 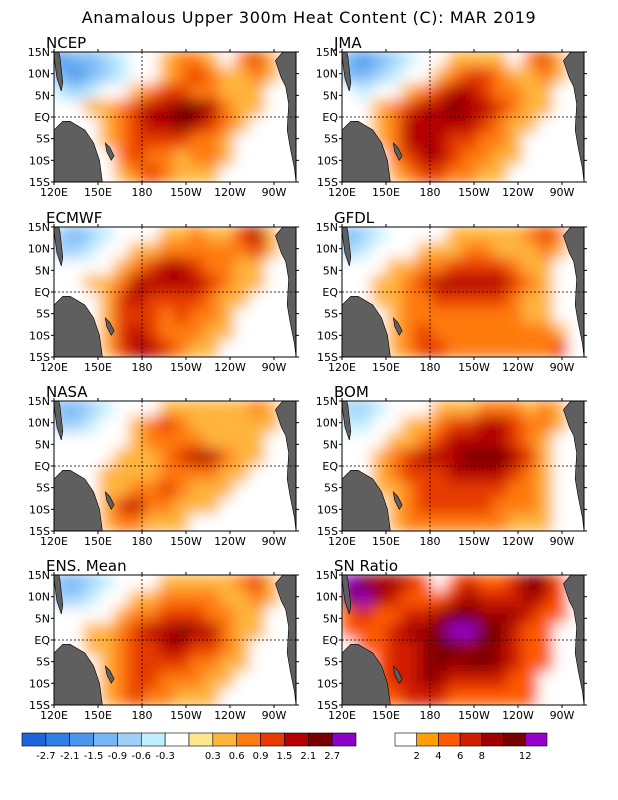 I want to click on lat-tick-label: 5S, so click(x=331, y=662).